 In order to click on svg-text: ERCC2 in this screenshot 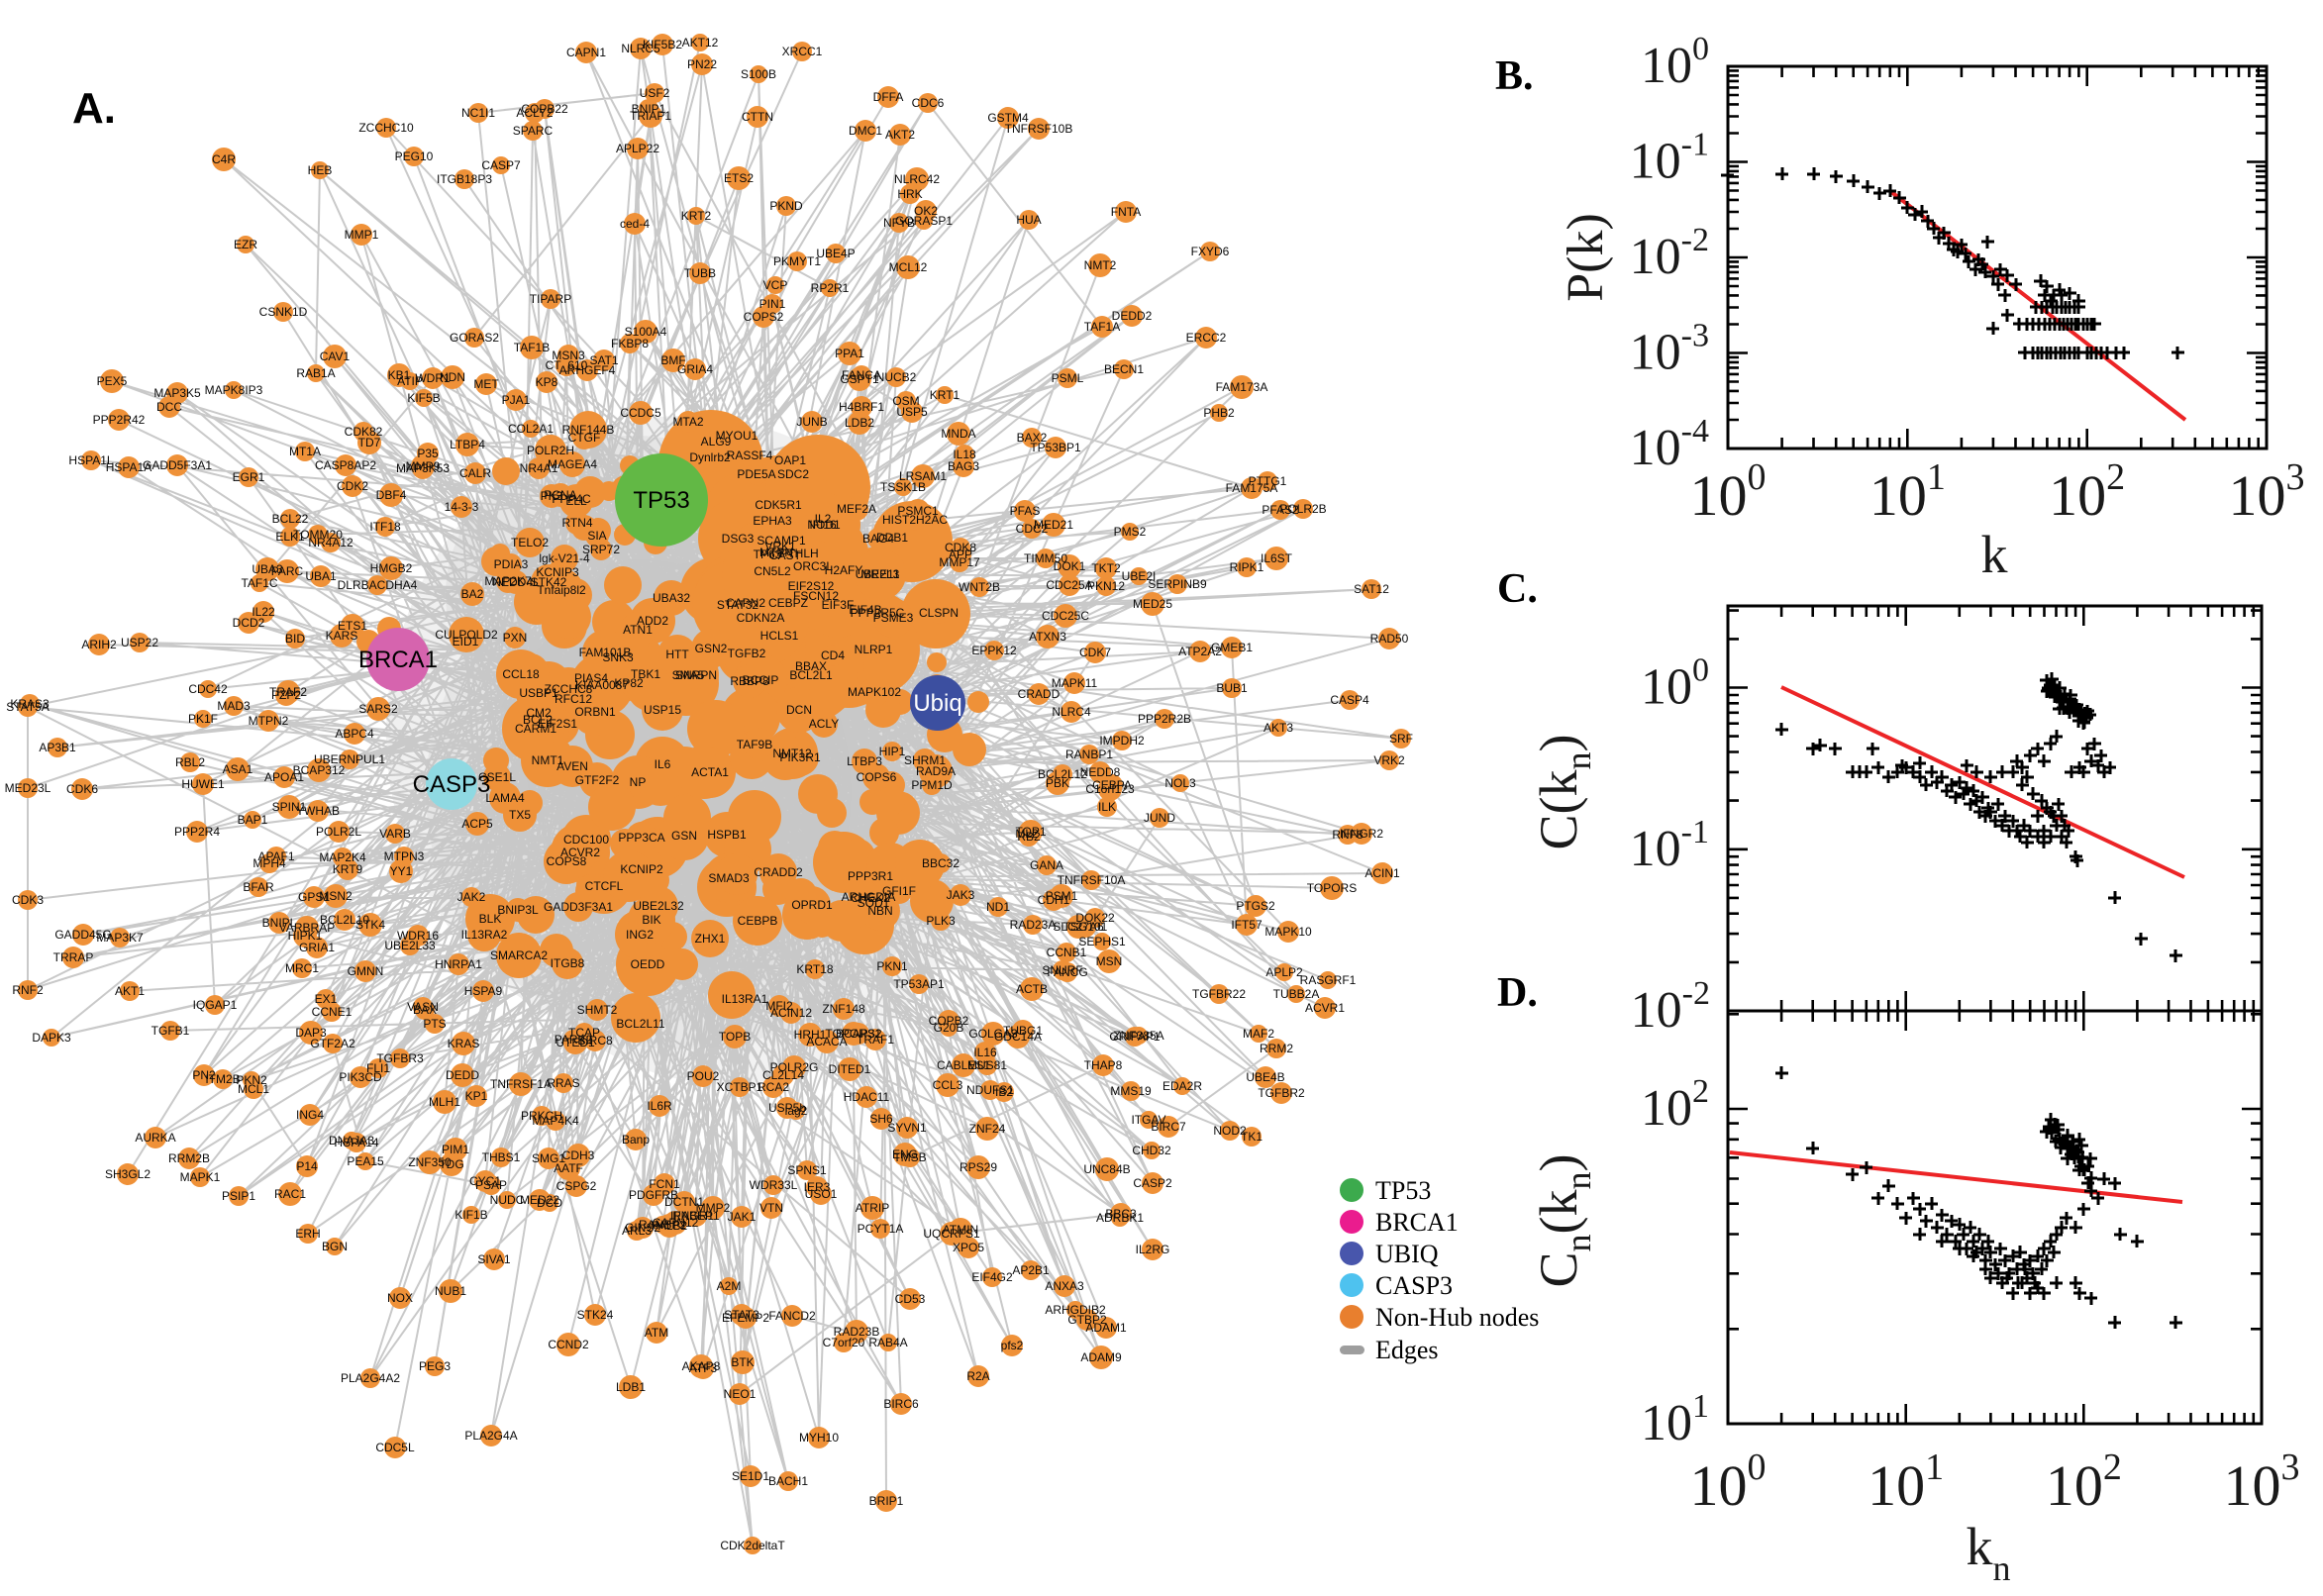, I will do `click(1206, 338)`.